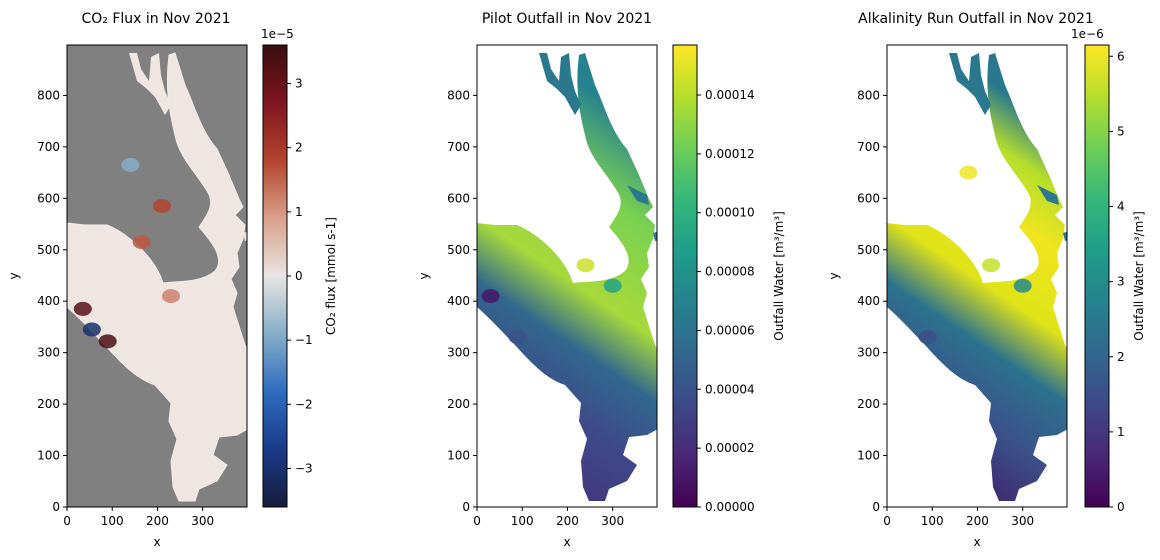 The height and width of the screenshot is (560, 1160). Describe the element at coordinates (730, 389) in the screenshot. I see `colorbar-tick-label: 0.00004` at that location.